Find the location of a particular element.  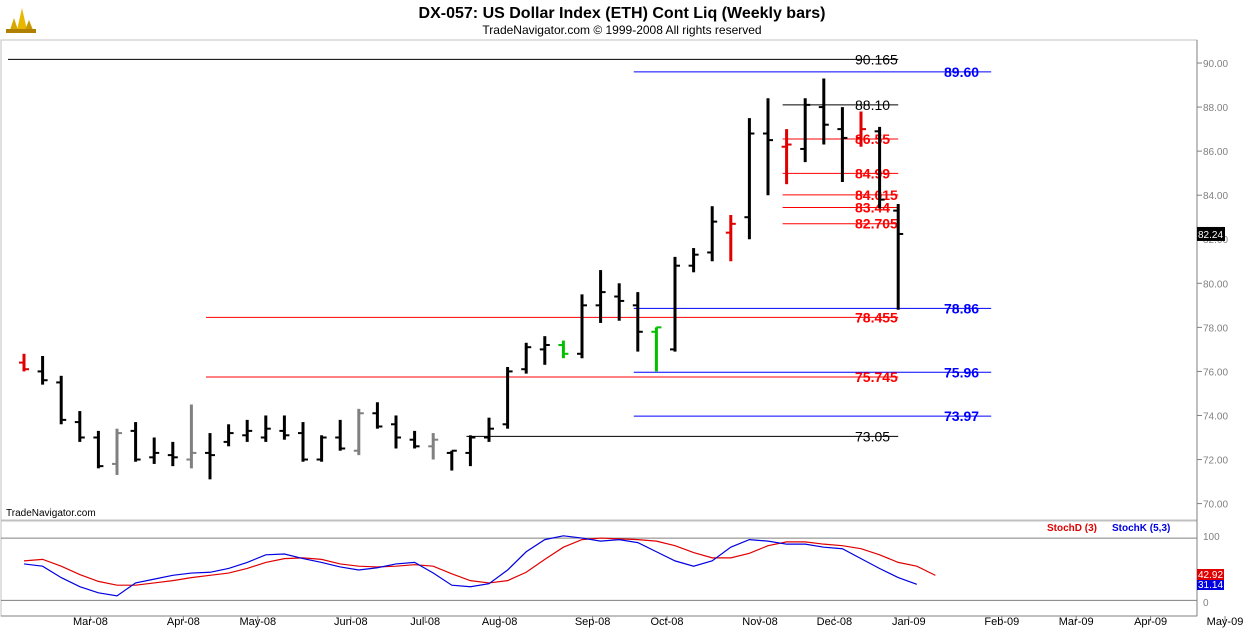

price-tick-label: 74.00 is located at coordinates (1215, 416).